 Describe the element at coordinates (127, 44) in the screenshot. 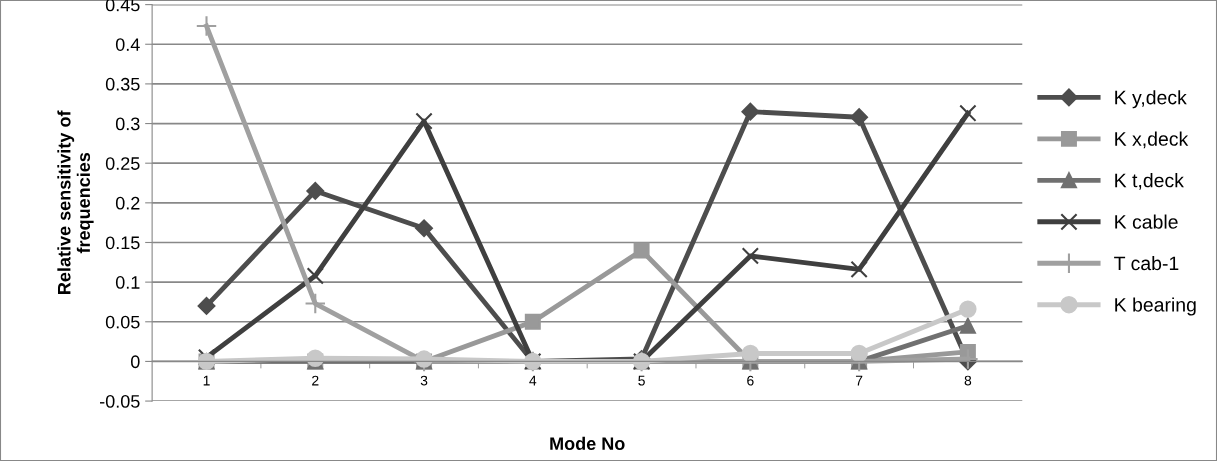

I see `y-tick-label: 0.4` at that location.